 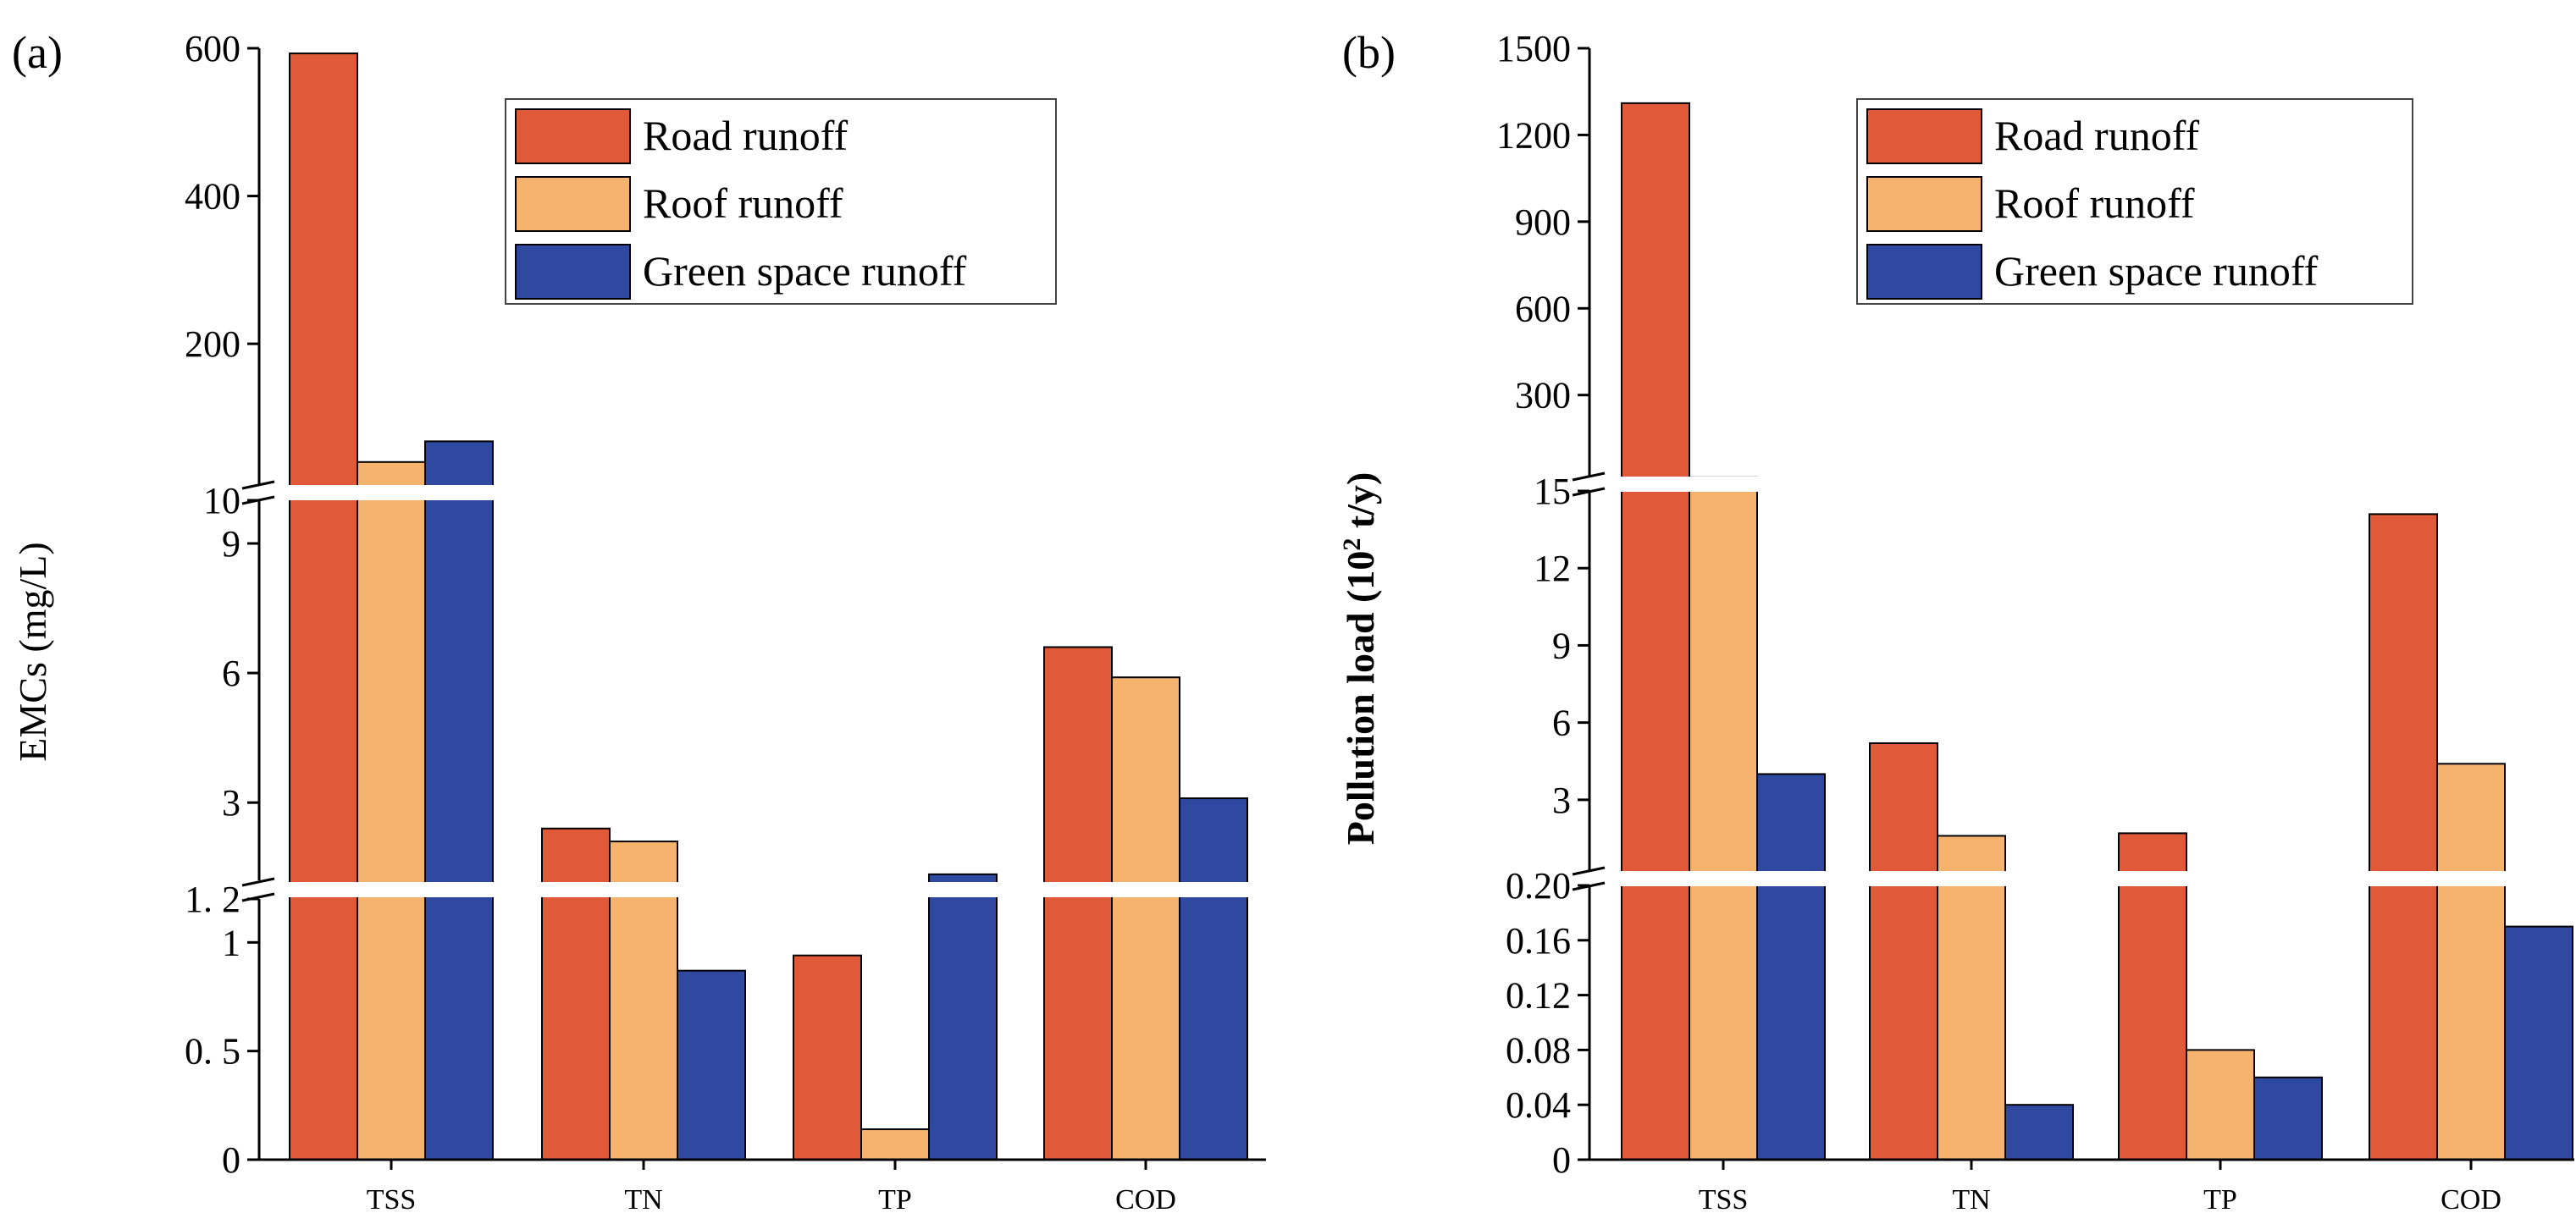 I want to click on y-tick-label: 0. 5, so click(x=212, y=1051).